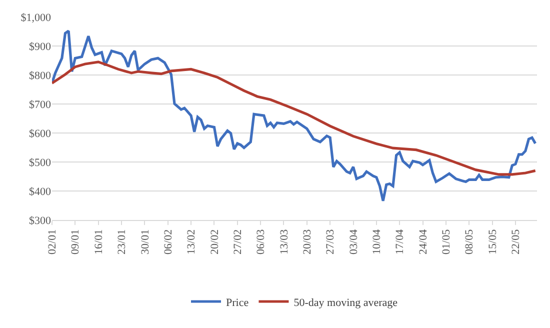 The image size is (550, 328). Describe the element at coordinates (516, 241) in the screenshot. I see `x-tick-label: 22/05` at that location.